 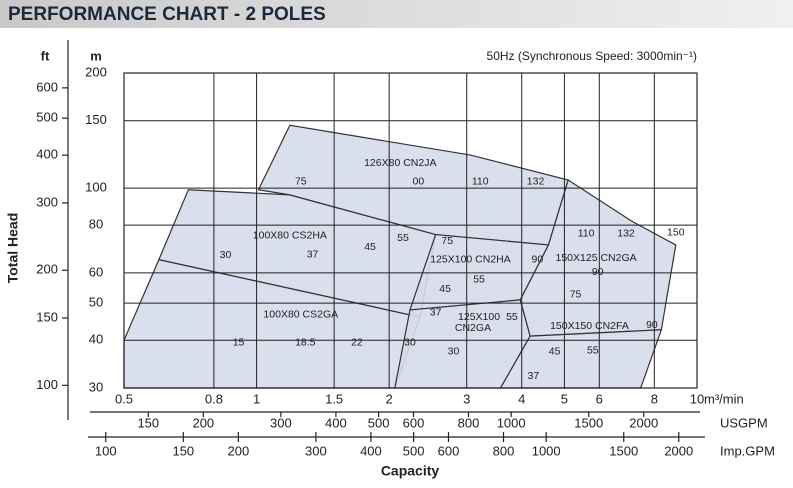 What do you see at coordinates (466, 398) in the screenshot?
I see `x-tick-label: 3` at bounding box center [466, 398].